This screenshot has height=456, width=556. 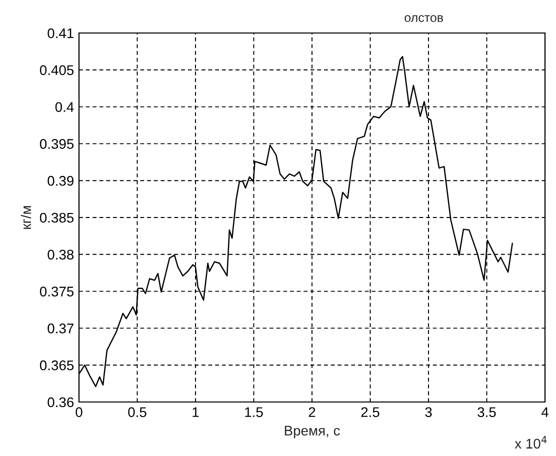 I want to click on y-tick-label: 0.37, so click(x=61, y=329).